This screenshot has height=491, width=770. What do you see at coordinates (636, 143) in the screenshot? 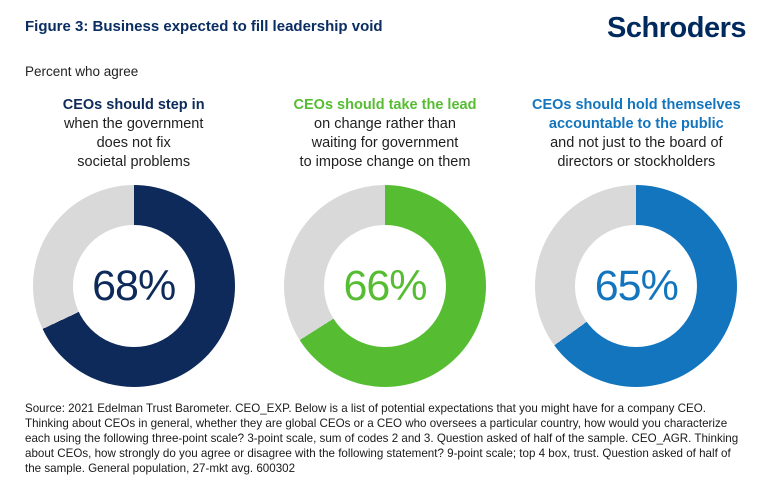
I see `heading-plain-line: and not just to the board of` at bounding box center [636, 143].